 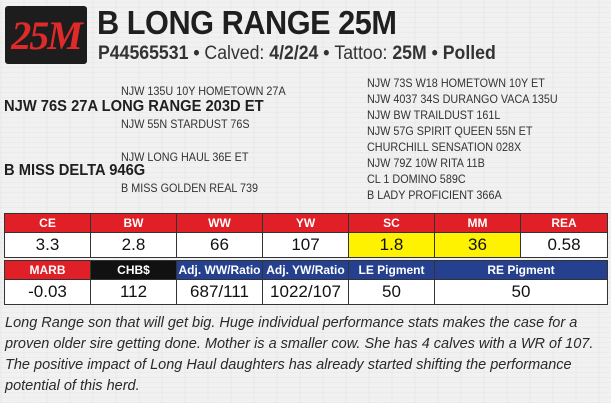 What do you see at coordinates (134, 223) in the screenshot?
I see `epd-header-bw: BW` at bounding box center [134, 223].